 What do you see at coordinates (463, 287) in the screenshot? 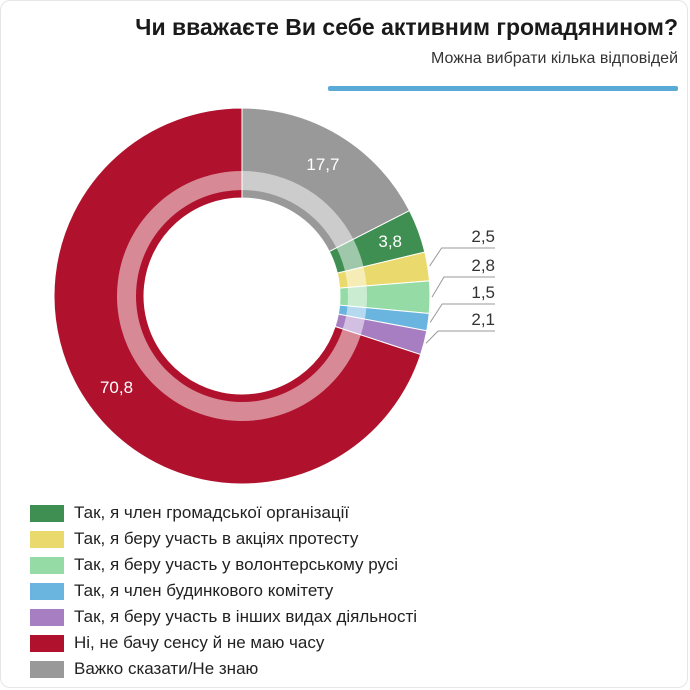
I see `segment-3-leader-line` at bounding box center [463, 287].